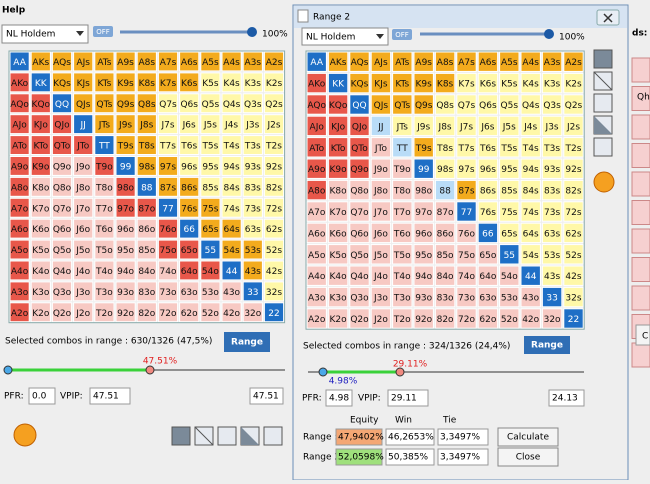 This screenshot has width=650, height=484. What do you see at coordinates (42, 396) in the screenshot?
I see `pfr-field` at bounding box center [42, 396].